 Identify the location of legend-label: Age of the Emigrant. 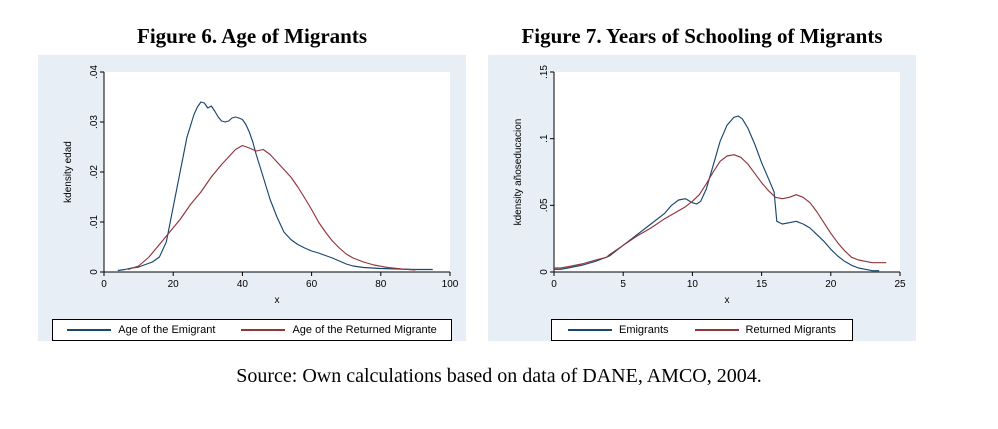
(167, 330).